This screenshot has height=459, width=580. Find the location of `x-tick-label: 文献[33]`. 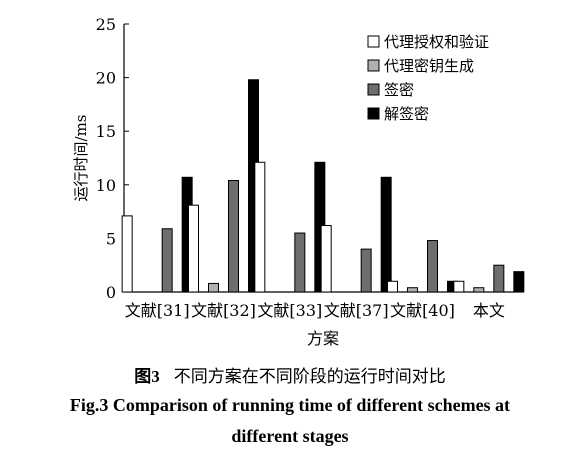

x-tick-label: 文献[33] is located at coordinates (289, 310).